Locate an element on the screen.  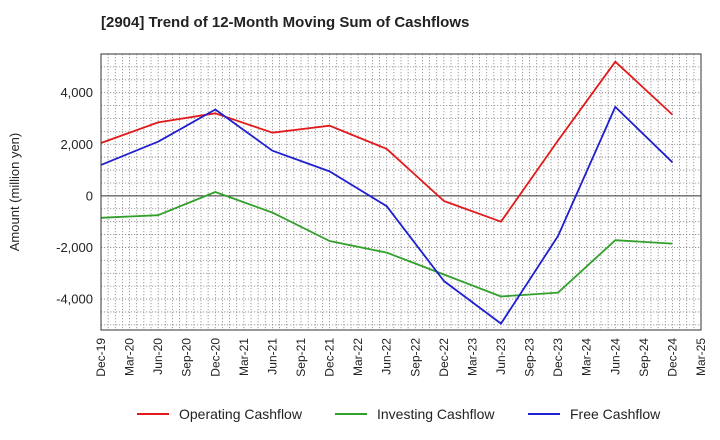
y-tick-label: -4,000 is located at coordinates (74, 299).